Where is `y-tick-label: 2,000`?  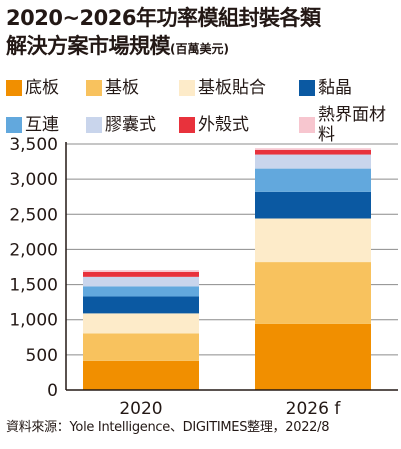
y-tick-label: 2,000 is located at coordinates (33, 250).